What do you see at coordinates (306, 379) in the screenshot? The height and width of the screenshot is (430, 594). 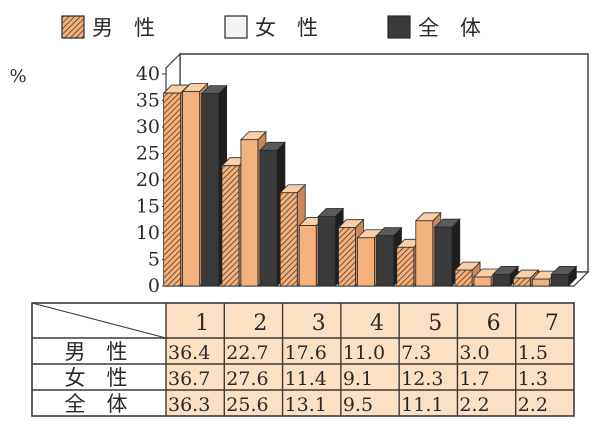 I see `table-cell: 11.4` at bounding box center [306, 379].